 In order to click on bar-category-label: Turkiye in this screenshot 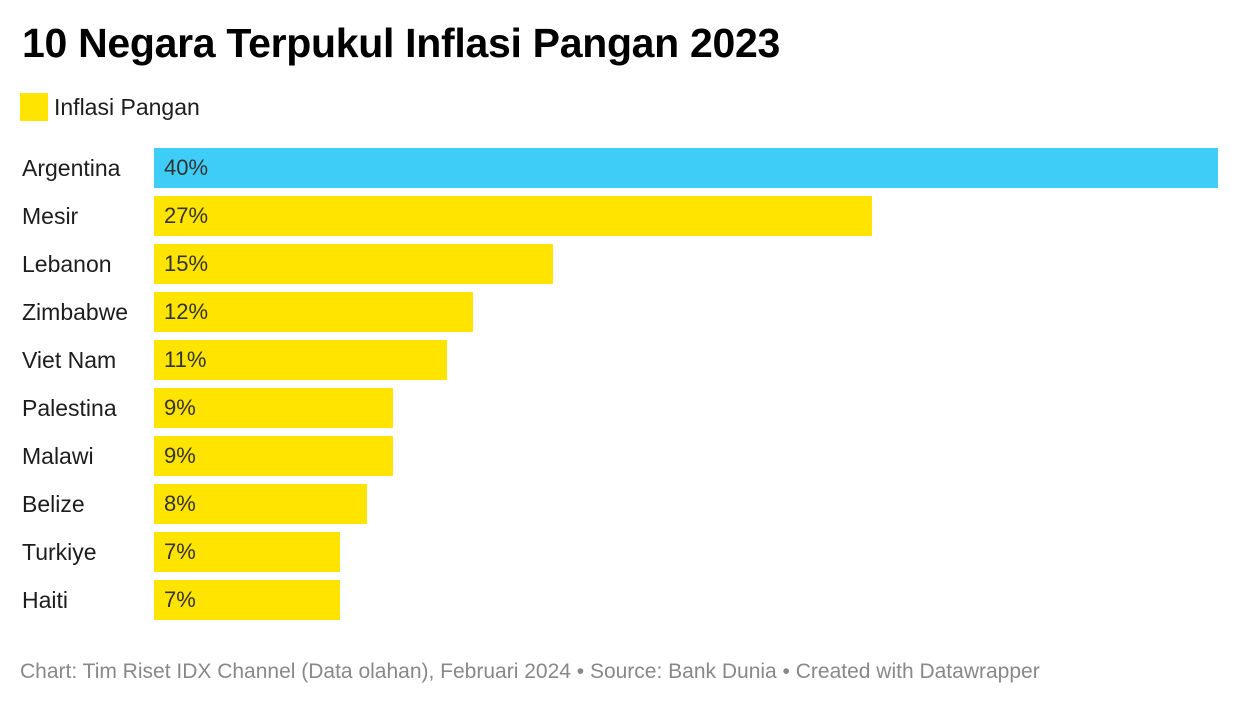, I will do `click(59, 552)`.